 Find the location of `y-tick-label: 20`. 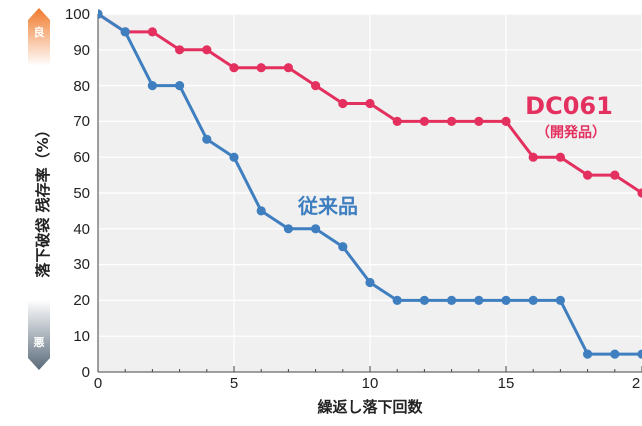

y-tick-label: 20 is located at coordinates (81, 300).